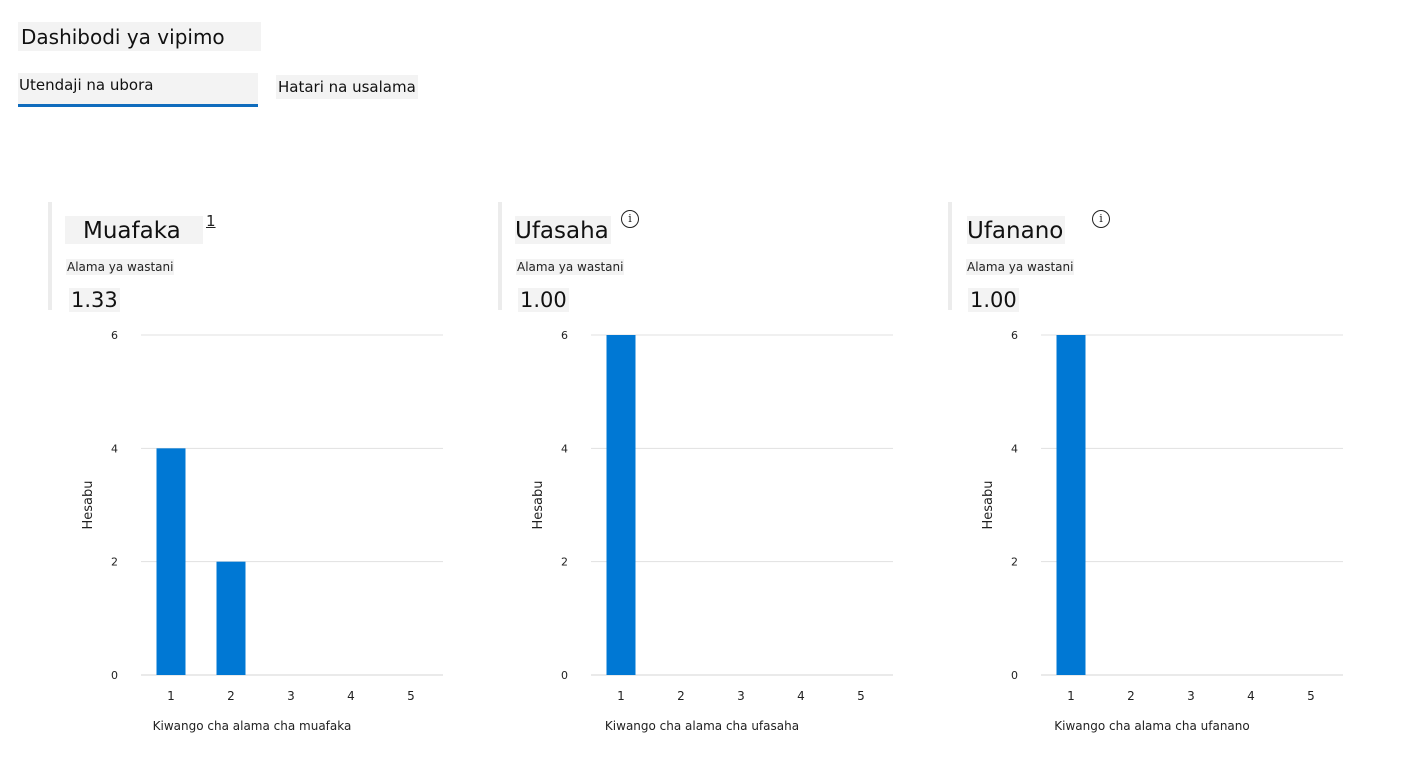 Image resolution: width=1404 pixels, height=766 pixels. What do you see at coordinates (94, 300) in the screenshot?
I see `average-score-value: 1.33` at bounding box center [94, 300].